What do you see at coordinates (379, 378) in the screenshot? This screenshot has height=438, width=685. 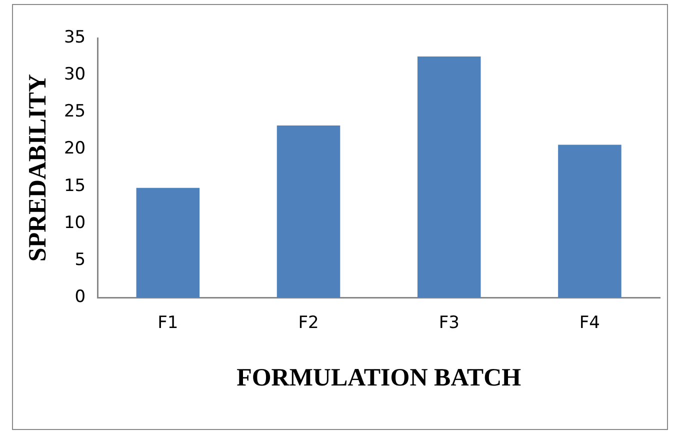 I see `x-axis-title: FORMULATION BATCH` at bounding box center [379, 378].